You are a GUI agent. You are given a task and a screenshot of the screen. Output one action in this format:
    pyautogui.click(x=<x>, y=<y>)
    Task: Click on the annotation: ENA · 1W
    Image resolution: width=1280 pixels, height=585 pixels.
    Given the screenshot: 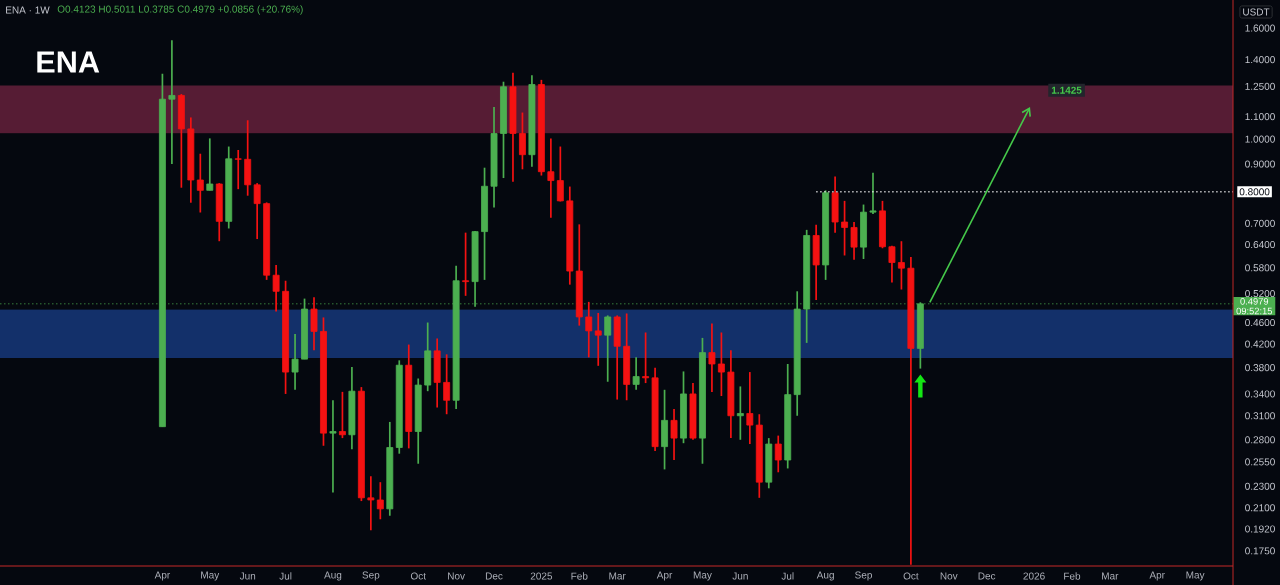 What is the action you would take?
    pyautogui.click(x=28, y=10)
    